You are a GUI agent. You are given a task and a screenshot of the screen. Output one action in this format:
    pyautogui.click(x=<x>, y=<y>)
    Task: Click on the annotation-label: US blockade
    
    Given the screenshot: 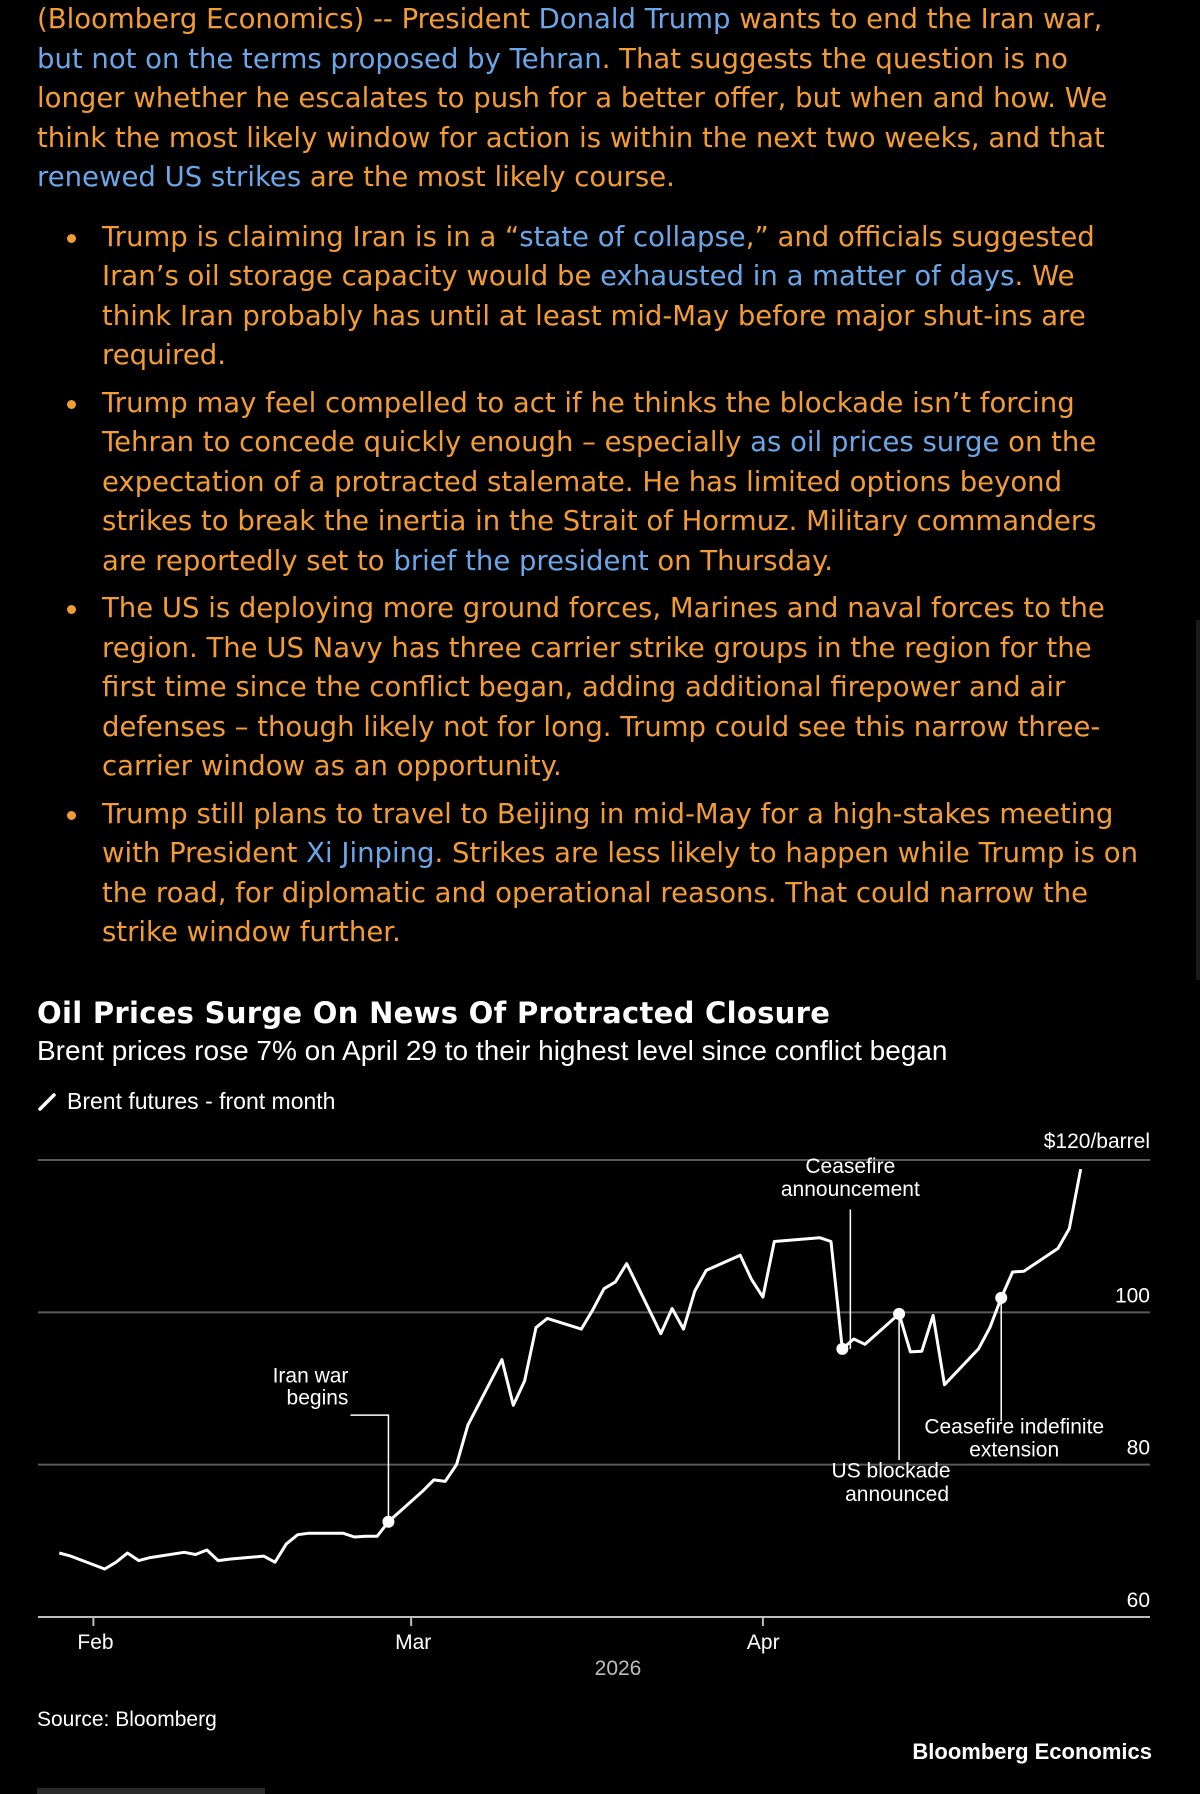 What is the action you would take?
    pyautogui.click(x=891, y=1471)
    